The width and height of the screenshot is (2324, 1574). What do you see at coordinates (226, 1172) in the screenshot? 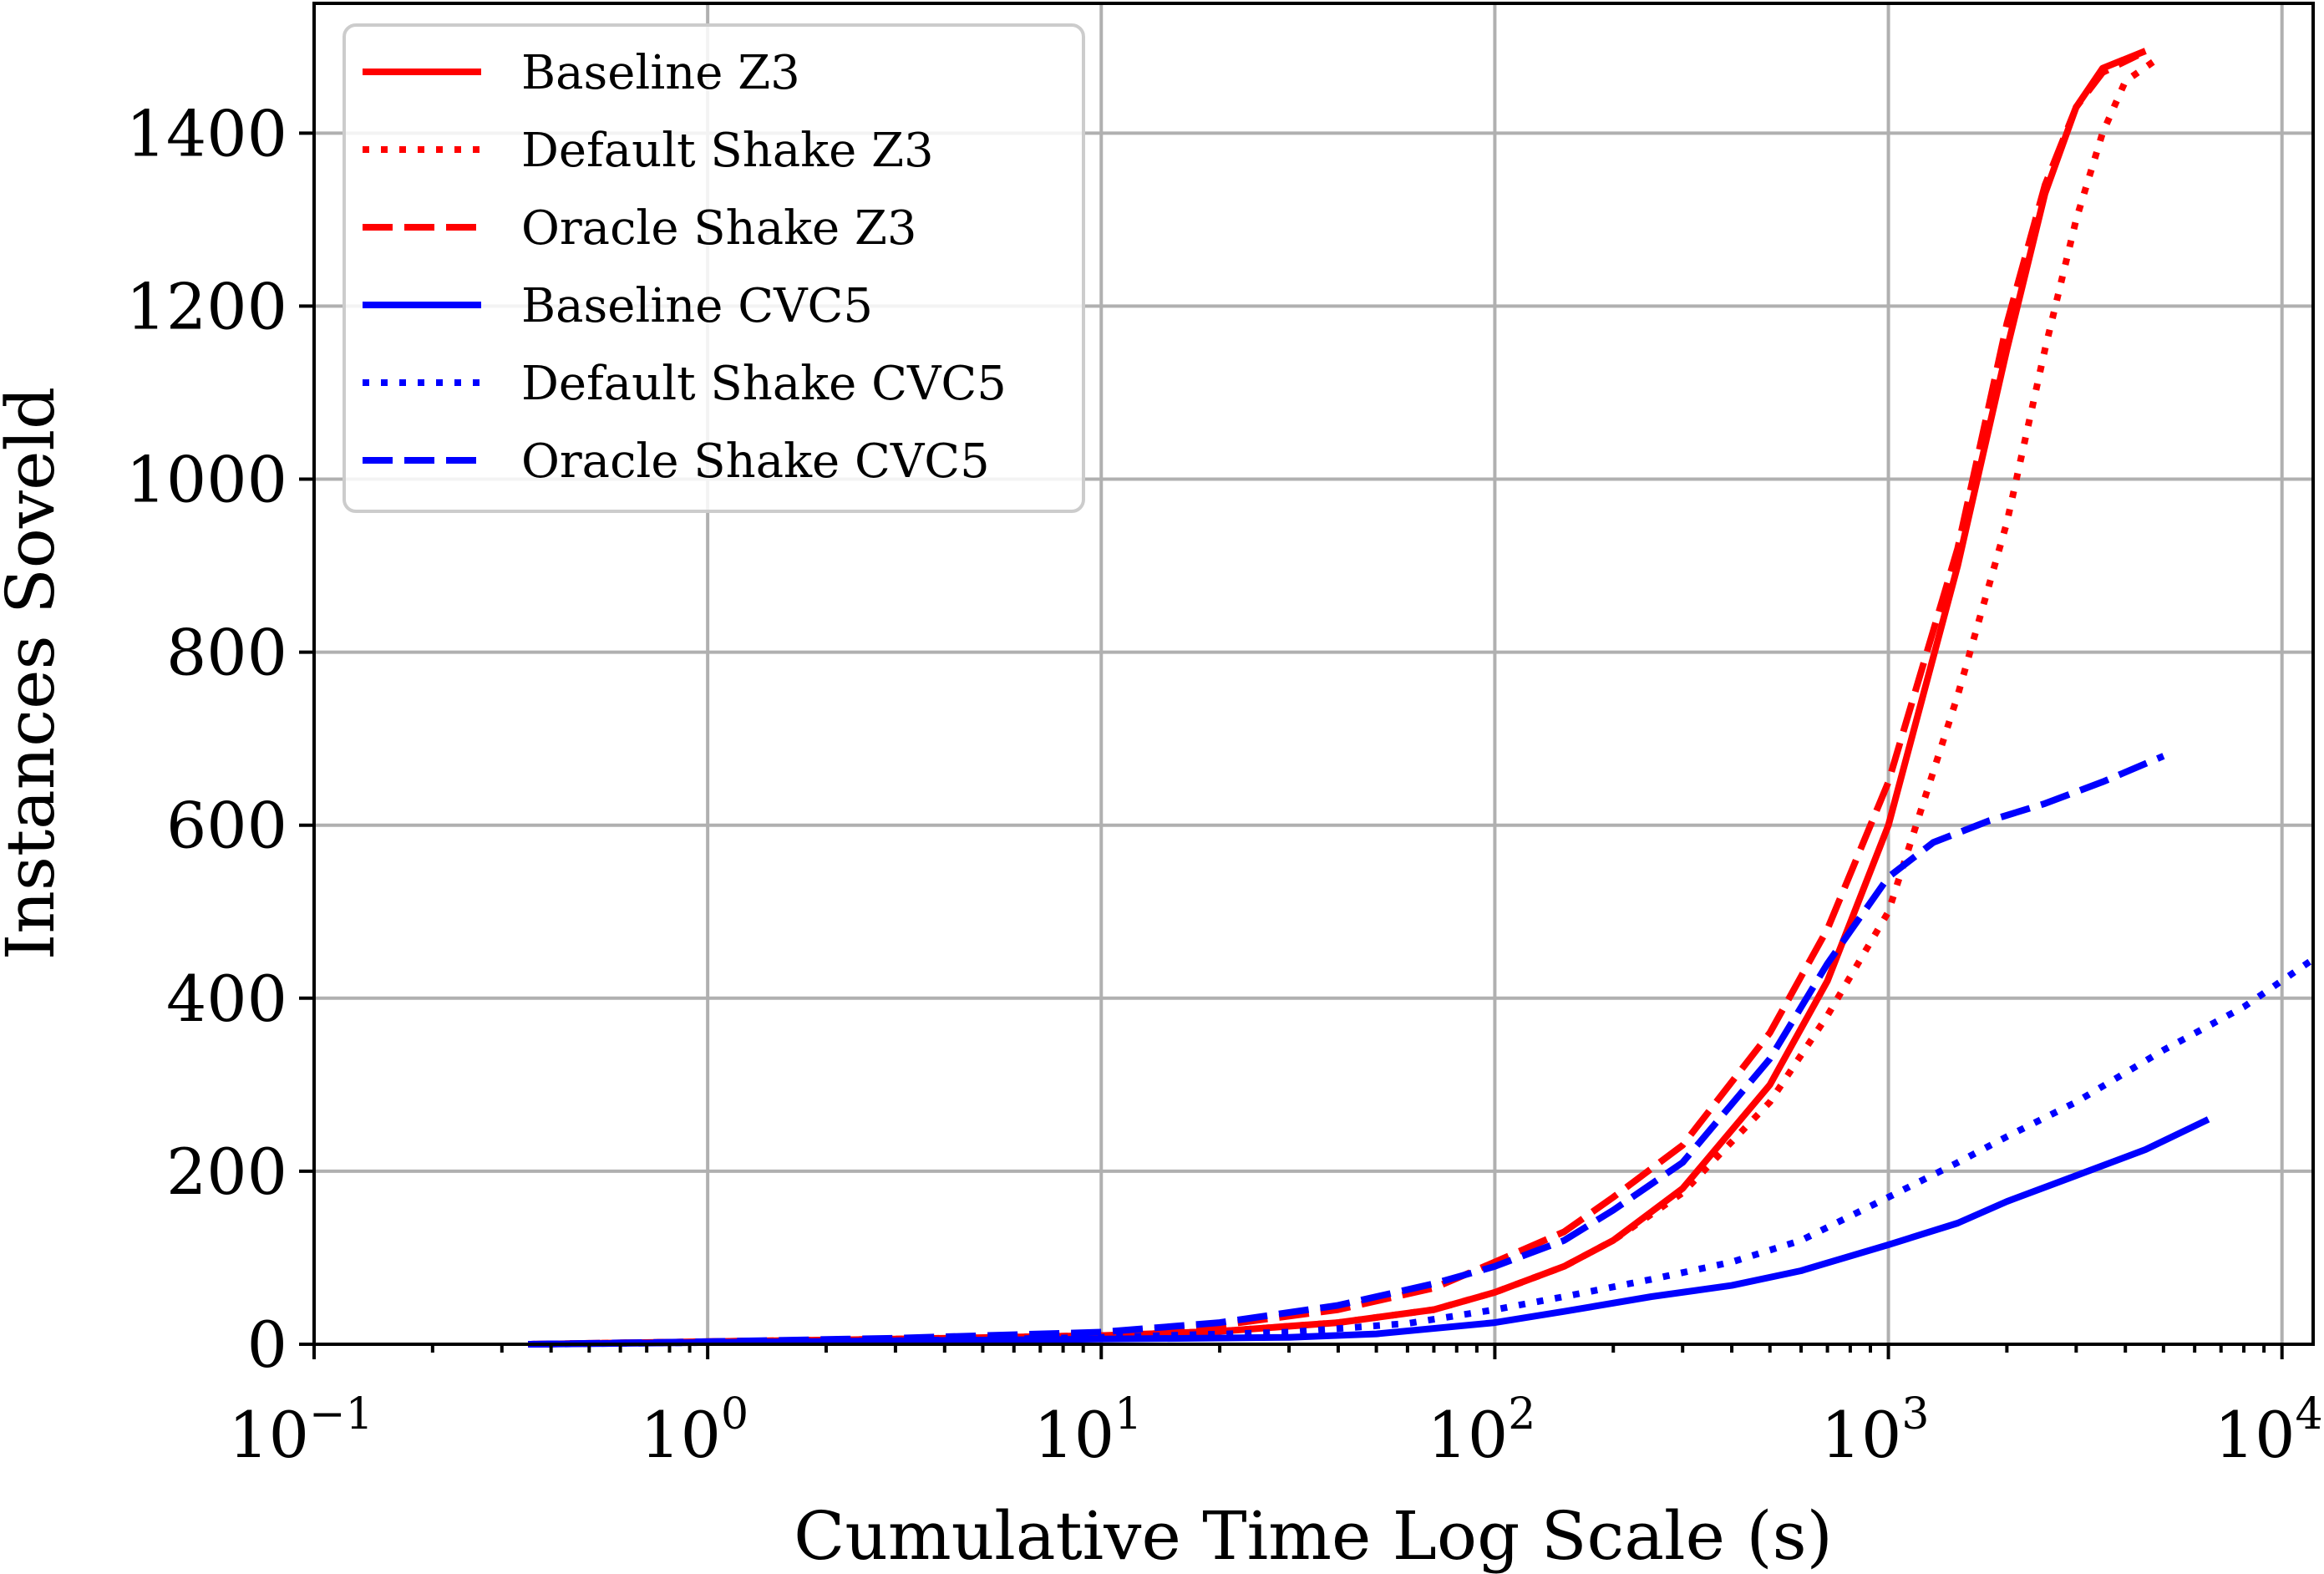
I see `y-tick-label: 200` at bounding box center [226, 1172].